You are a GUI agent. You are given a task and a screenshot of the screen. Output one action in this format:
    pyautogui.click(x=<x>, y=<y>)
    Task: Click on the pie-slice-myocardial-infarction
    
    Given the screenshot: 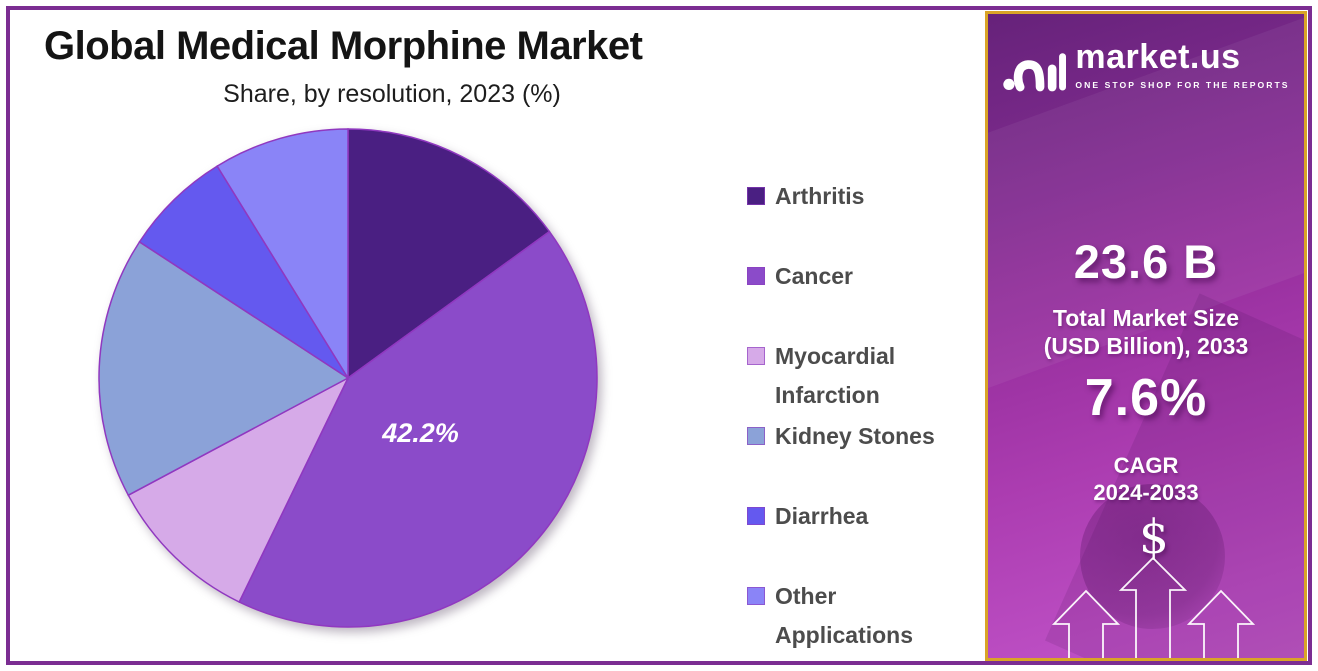 What is the action you would take?
    pyautogui.click(x=238, y=490)
    